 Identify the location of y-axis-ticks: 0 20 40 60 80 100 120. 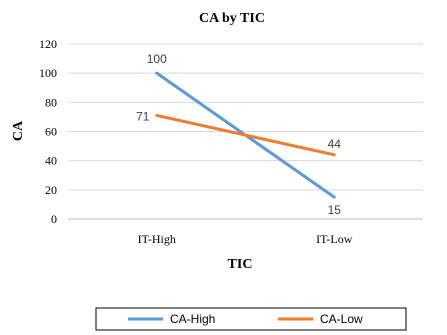
(48, 131).